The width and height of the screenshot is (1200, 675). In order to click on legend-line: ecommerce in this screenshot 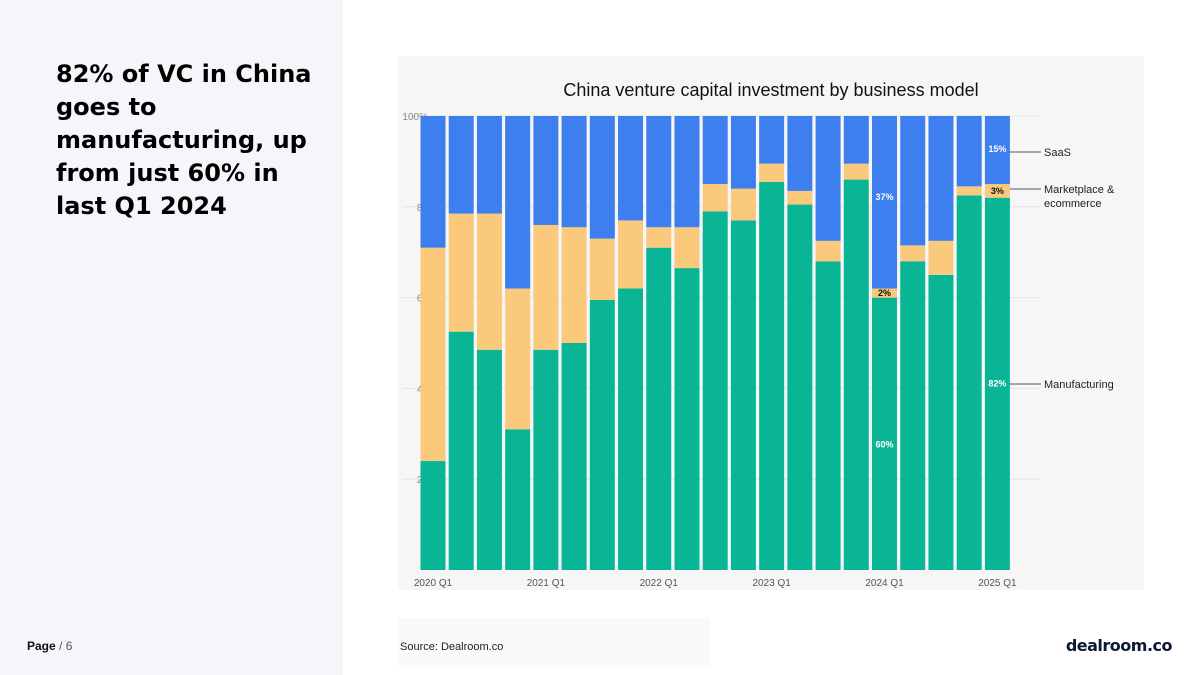, I will do `click(1072, 204)`.